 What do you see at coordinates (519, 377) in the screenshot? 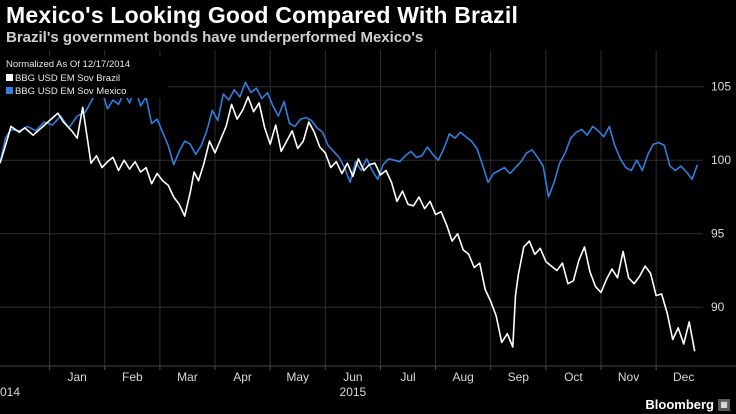
I see `x-tick-label-Sep: Sep` at bounding box center [519, 377].